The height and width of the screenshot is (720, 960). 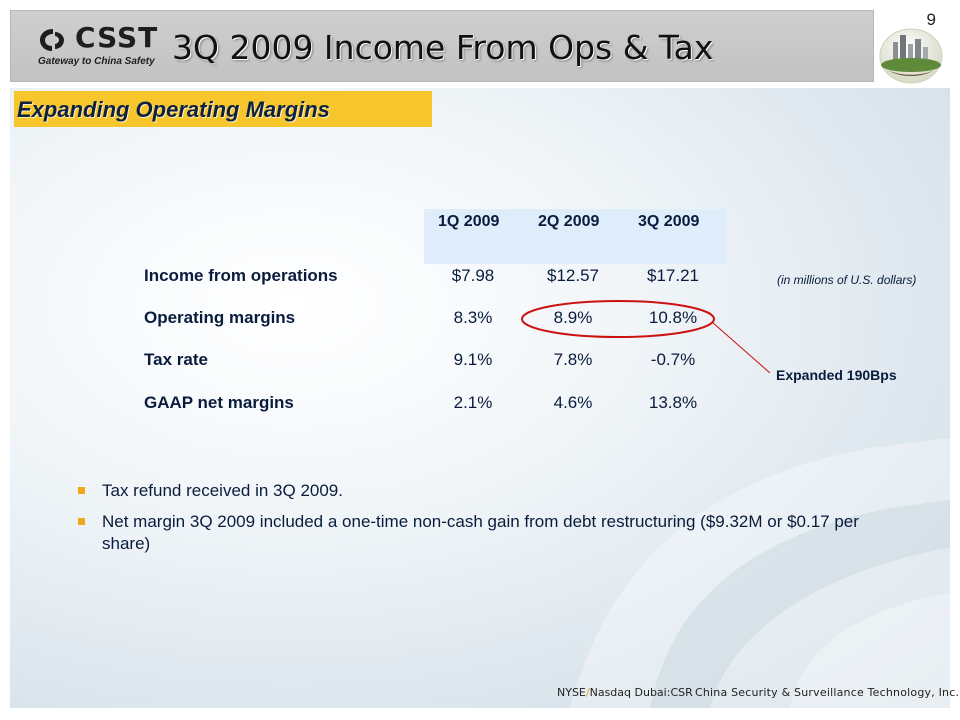 What do you see at coordinates (222, 490) in the screenshot?
I see `bullet-text: Tax refund received in 3Q 2009.` at bounding box center [222, 490].